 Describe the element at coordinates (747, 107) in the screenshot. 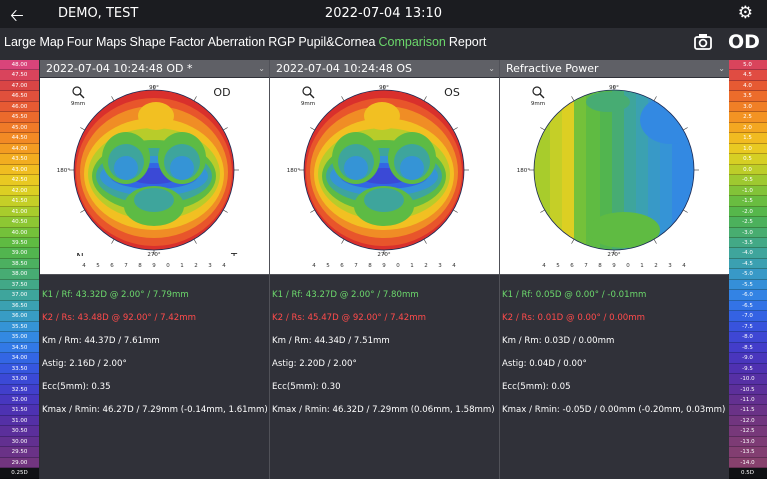

I see `scale-cell: 3.0` at that location.